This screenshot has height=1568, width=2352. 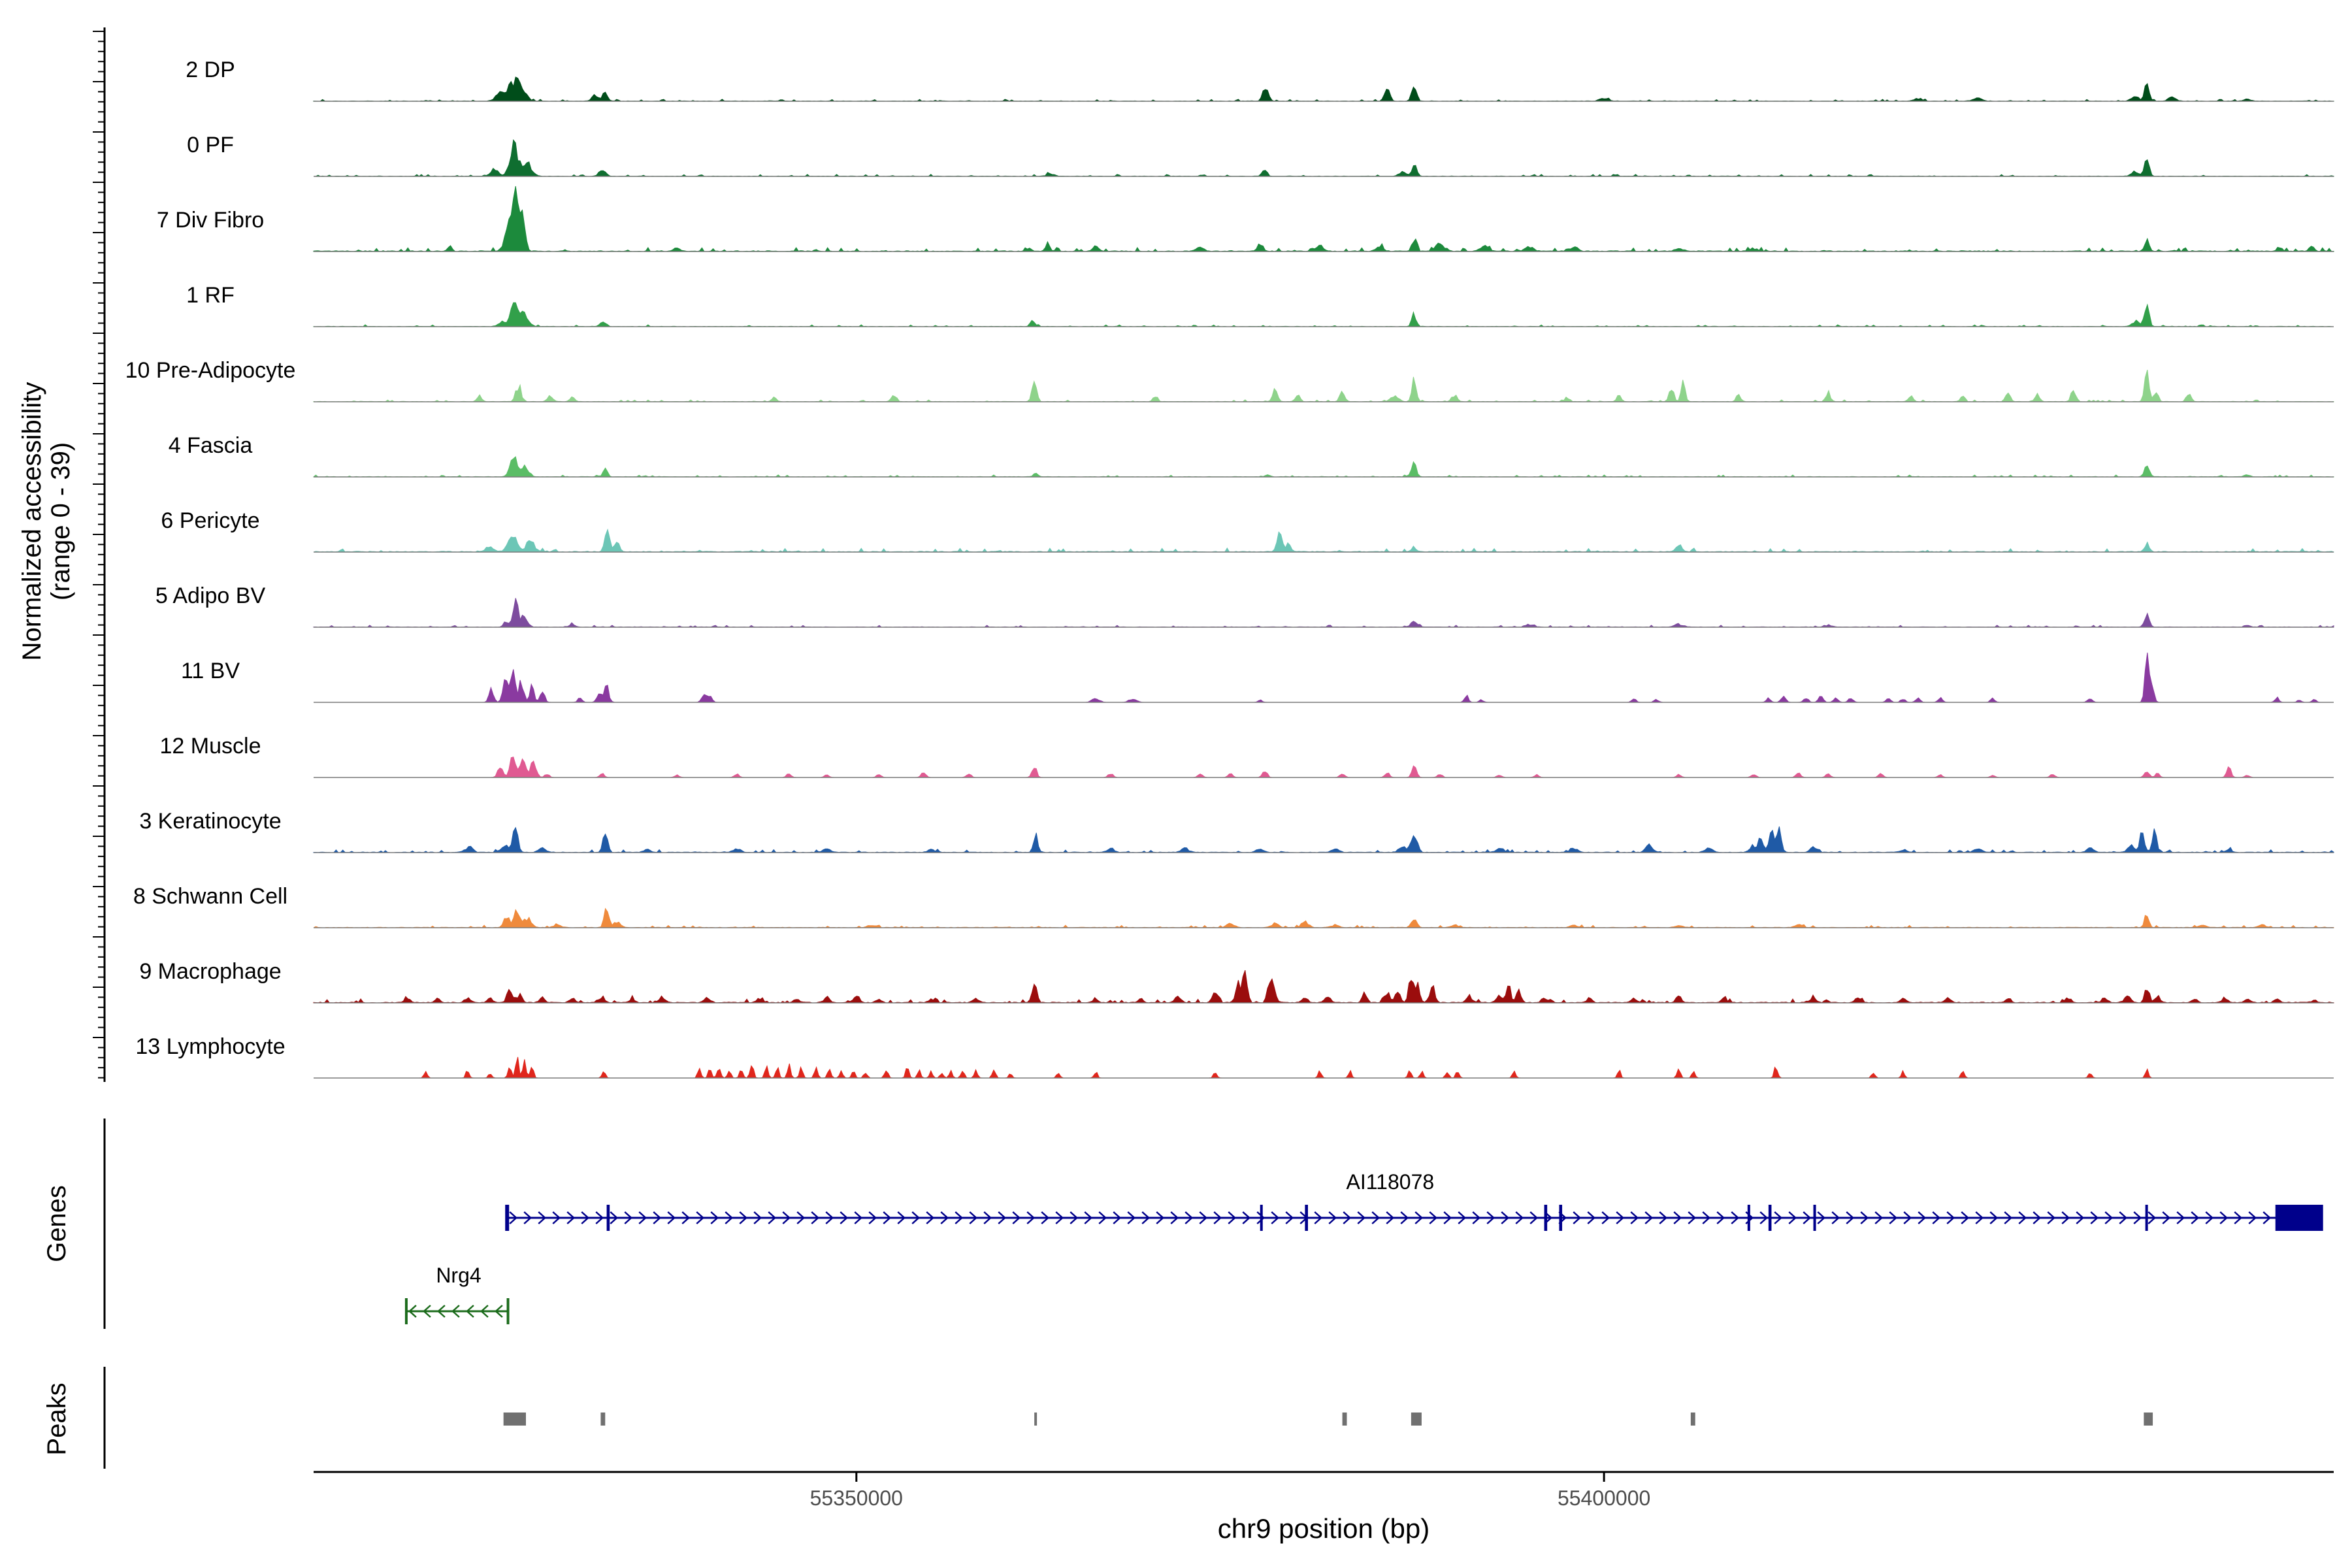 I want to click on y-axis-title: Normalized accessibility (range 0 - 39), so click(x=46, y=521).